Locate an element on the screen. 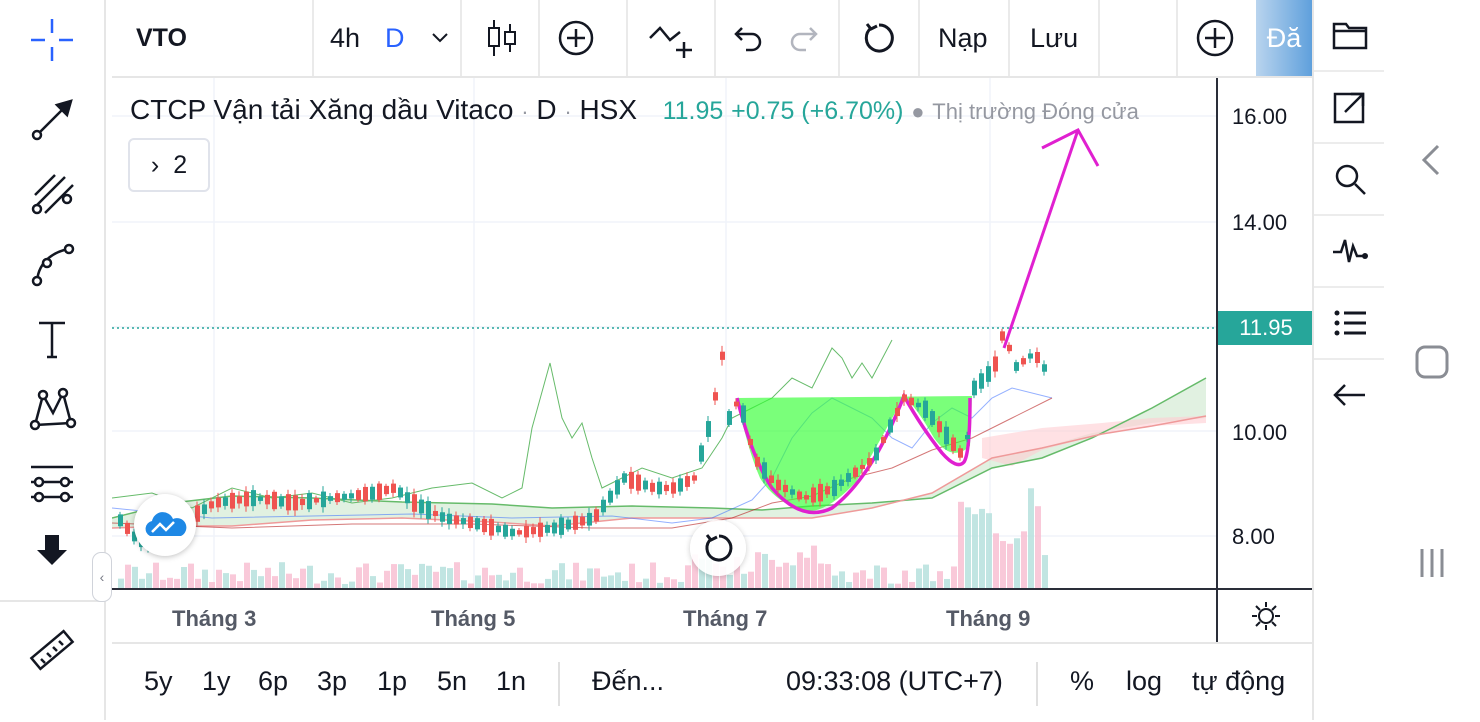 The height and width of the screenshot is (722, 1480). search-icon is located at coordinates (1350, 180).